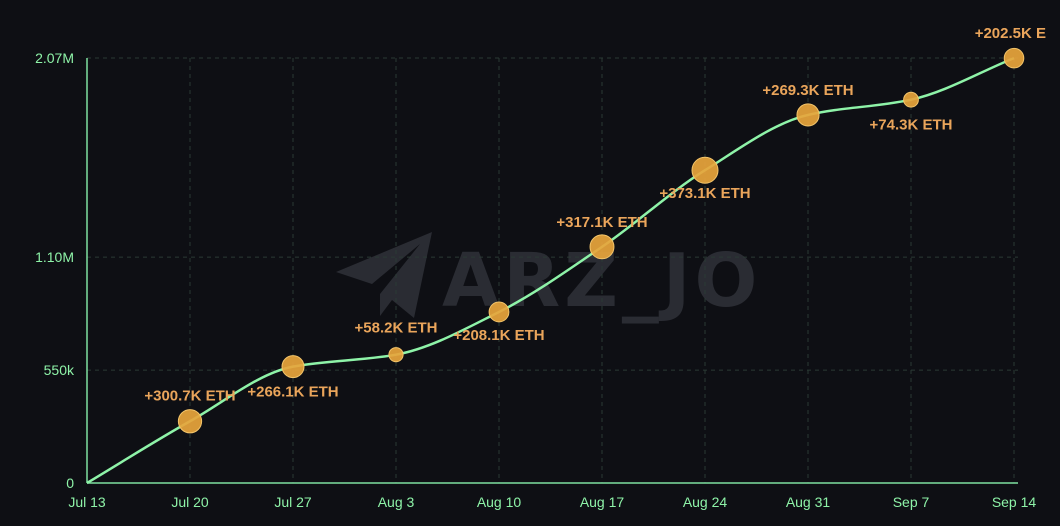 The width and height of the screenshot is (1060, 526). Describe the element at coordinates (55, 270) in the screenshot. I see `y-axis-tick-labels: 0 550k 1.10M 2.07M` at that location.